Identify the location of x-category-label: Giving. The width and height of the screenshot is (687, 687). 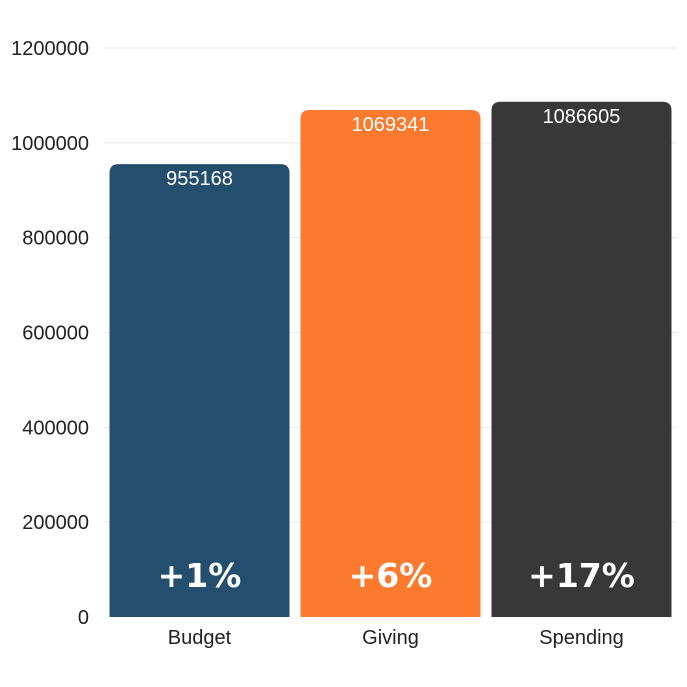
(390, 638).